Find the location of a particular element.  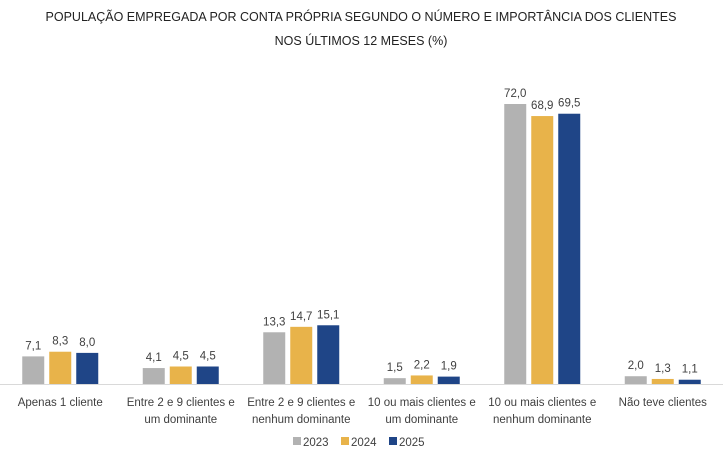

data-label-2025-cat-4: 69,5 is located at coordinates (569, 104).